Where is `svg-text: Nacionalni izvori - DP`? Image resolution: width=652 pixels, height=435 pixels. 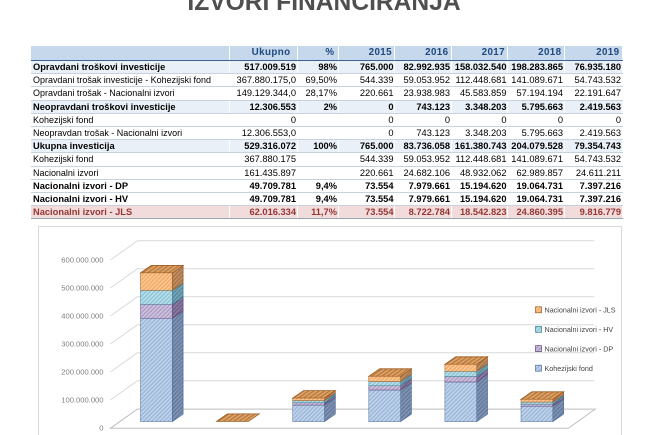
svg-text: Nacionalni izvori - DP is located at coordinates (579, 349).